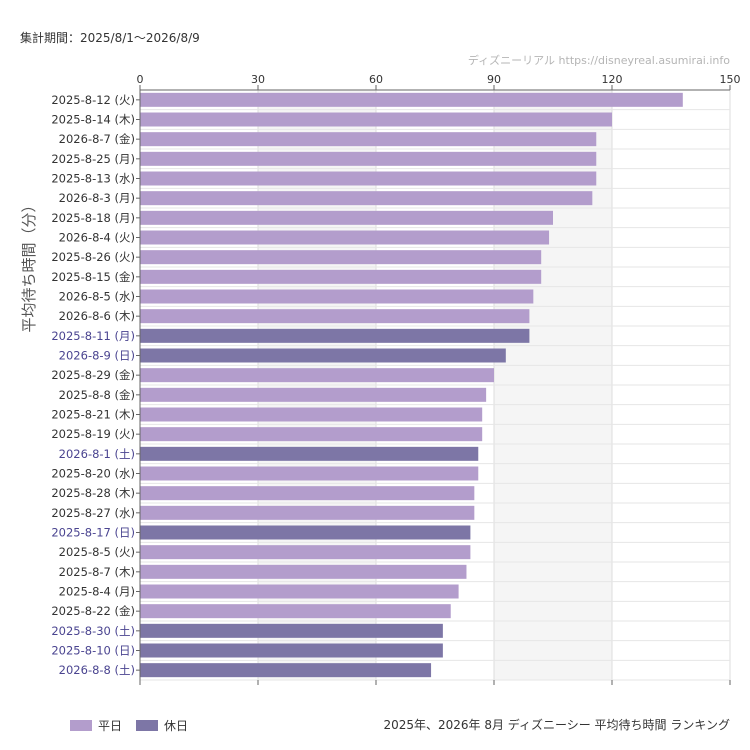 The image size is (750, 750). I want to click on x-tick-label: 150, so click(730, 79).